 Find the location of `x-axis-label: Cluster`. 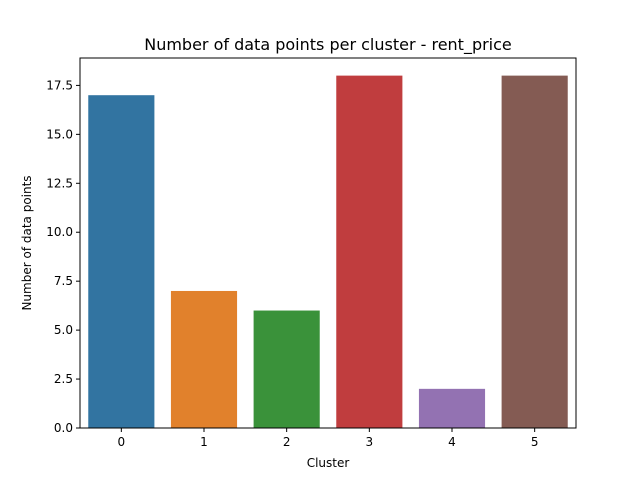

x-axis-label: Cluster is located at coordinates (328, 463).